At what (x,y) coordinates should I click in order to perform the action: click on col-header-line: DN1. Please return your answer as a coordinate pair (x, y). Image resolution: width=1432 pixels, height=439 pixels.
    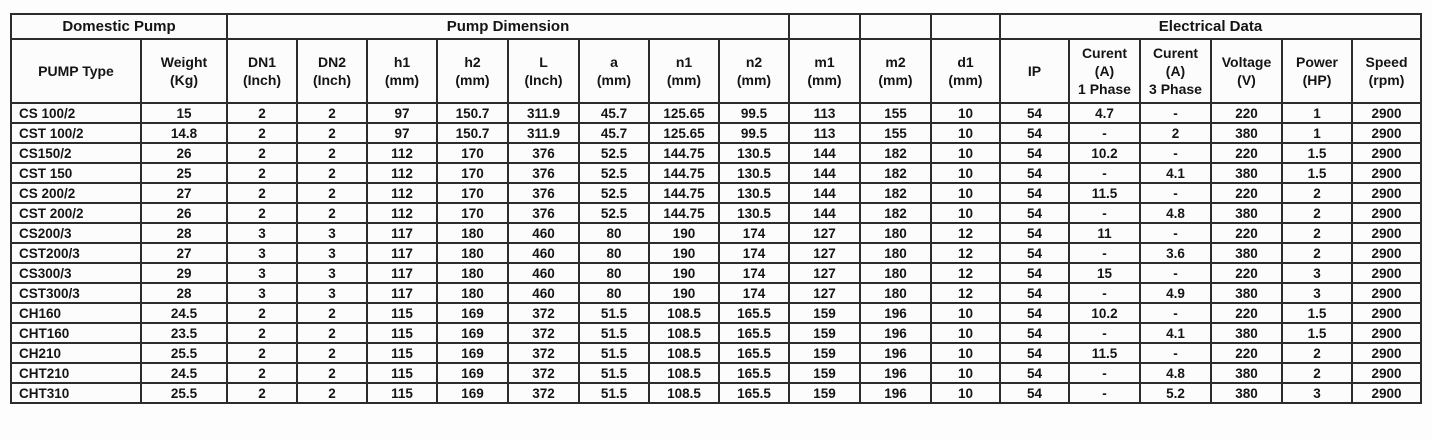
    Looking at the image, I should click on (261, 61).